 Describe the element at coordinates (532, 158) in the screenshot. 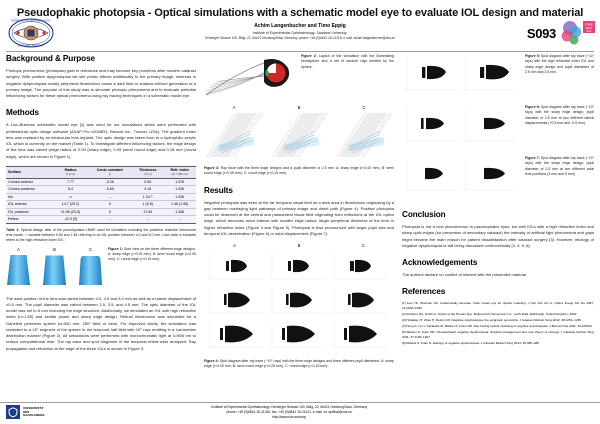

I see `figure-7-label: Figure 7:` at that location.